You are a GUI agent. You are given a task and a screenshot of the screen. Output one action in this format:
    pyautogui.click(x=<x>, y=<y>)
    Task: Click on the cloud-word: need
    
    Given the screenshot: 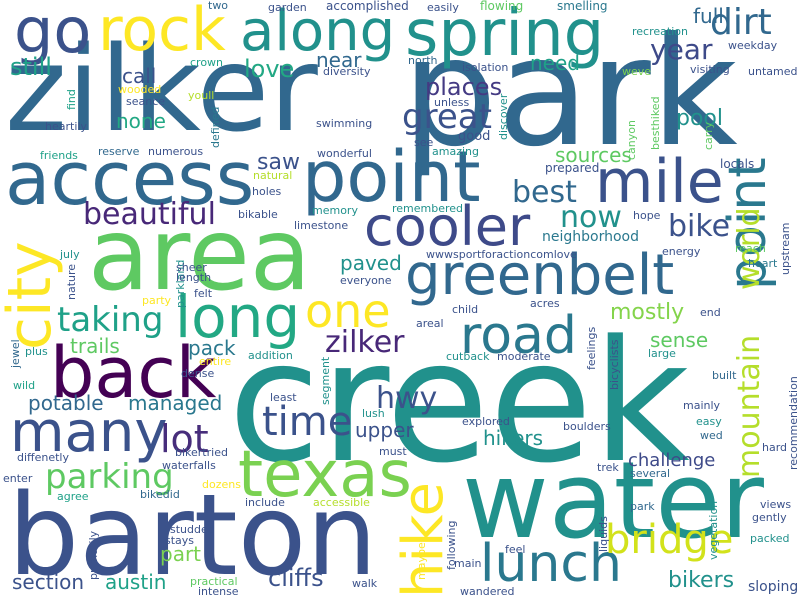 What is the action you would take?
    pyautogui.click(x=555, y=63)
    